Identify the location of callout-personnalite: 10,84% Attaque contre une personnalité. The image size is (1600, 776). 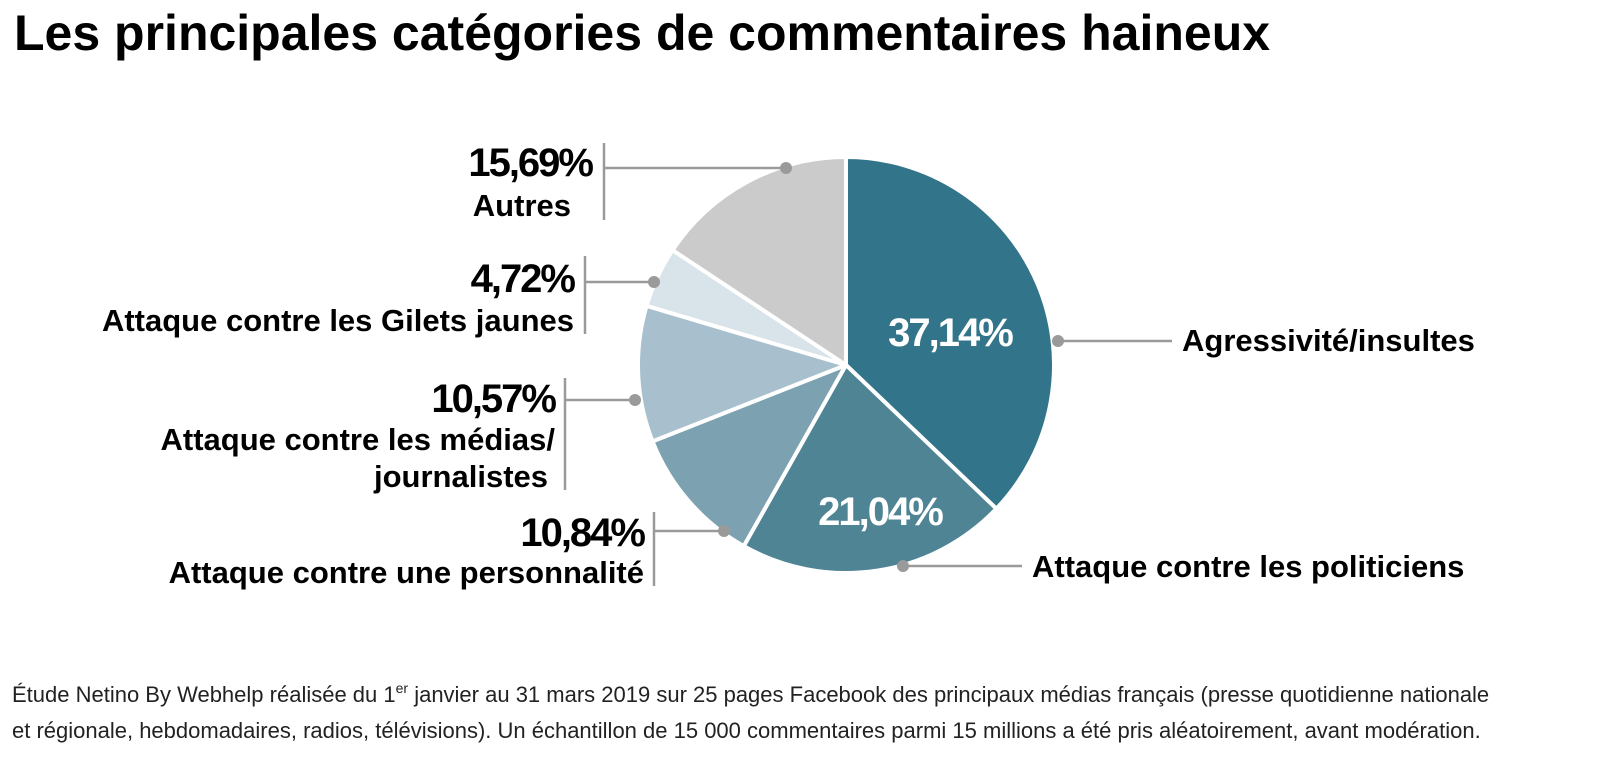
(449, 550).